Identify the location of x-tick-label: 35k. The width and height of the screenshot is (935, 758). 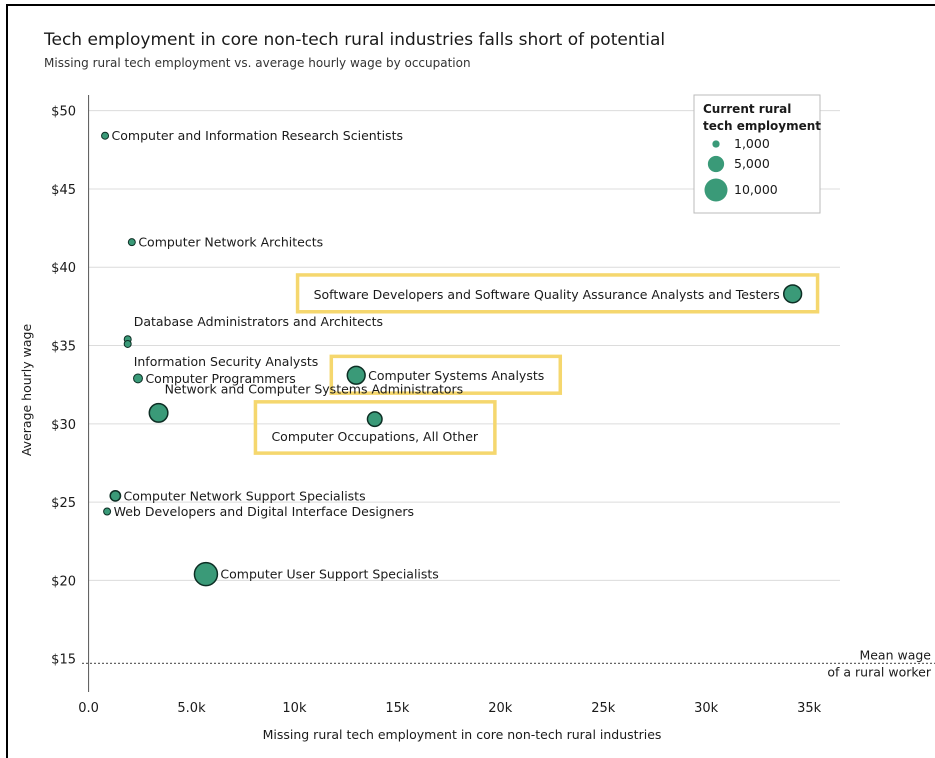
(809, 708).